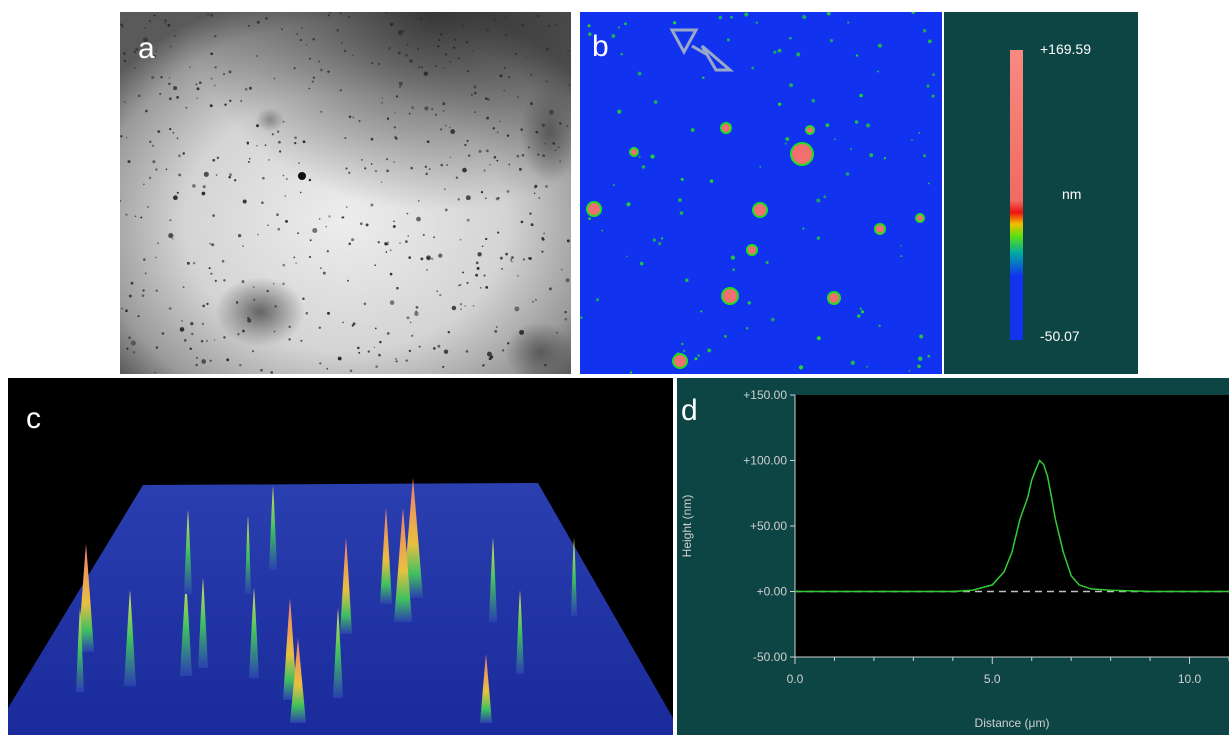 This screenshot has height=735, width=1229. Describe the element at coordinates (33, 418) in the screenshot. I see `panel-c-label: c` at that location.